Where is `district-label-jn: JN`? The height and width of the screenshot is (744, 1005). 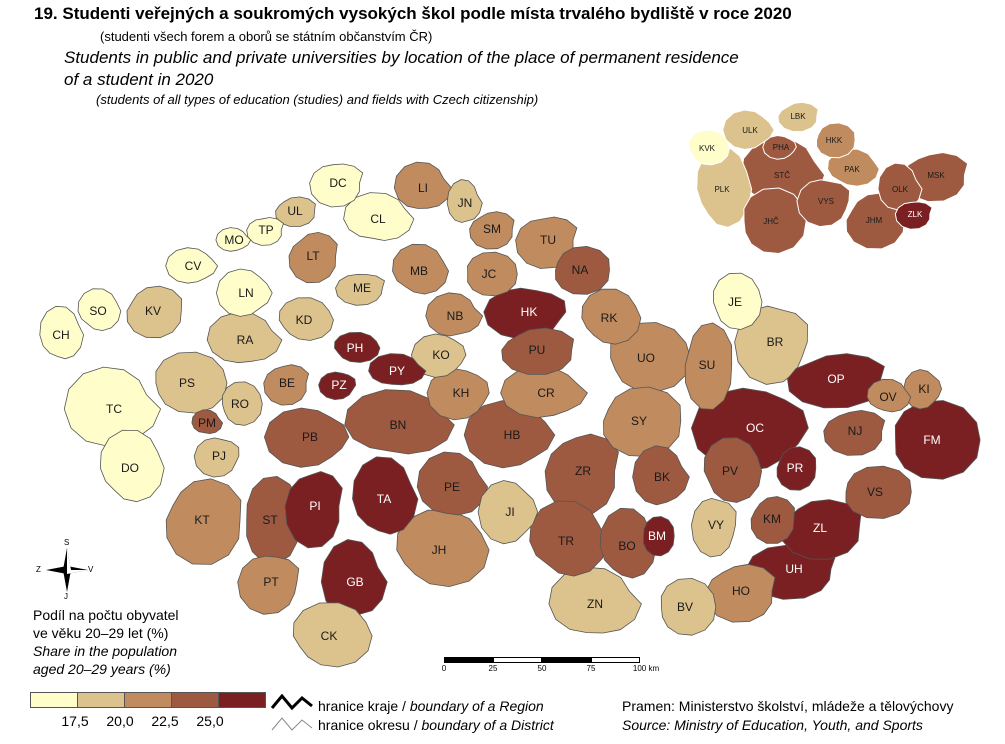 district-label-jn: JN is located at coordinates (465, 203).